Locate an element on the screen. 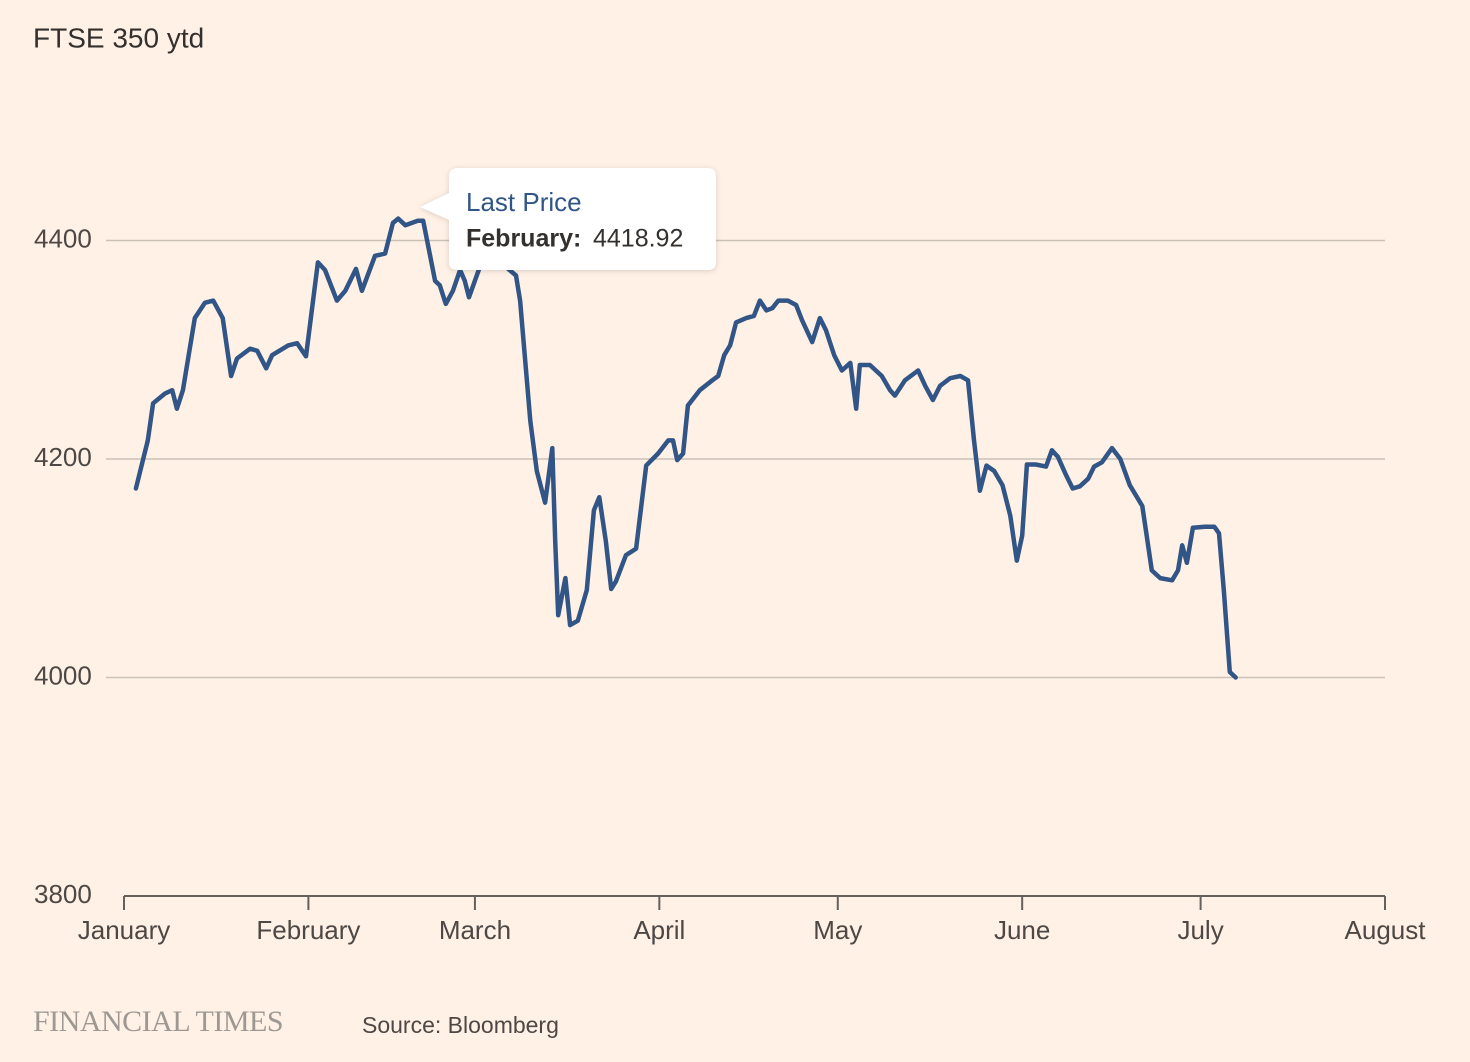 This screenshot has height=1062, width=1470. y-tick-label: 3800 is located at coordinates (63, 894).